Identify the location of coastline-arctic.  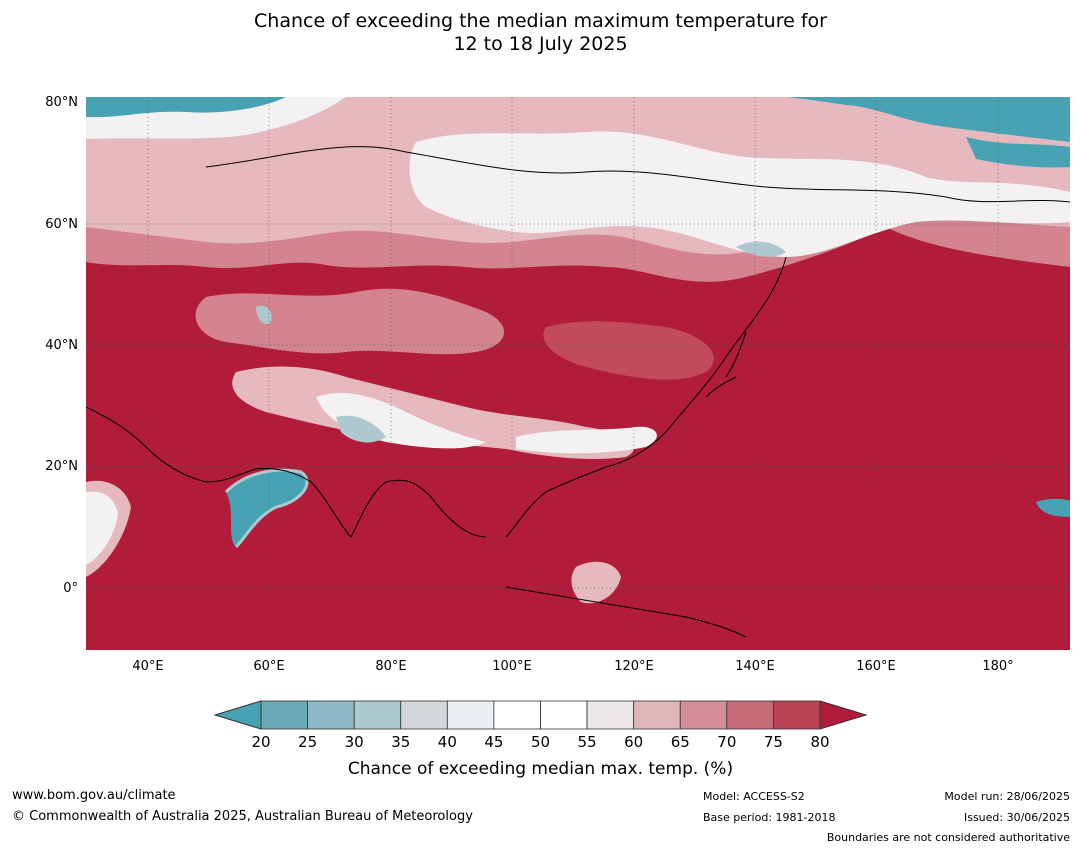
(637, 174).